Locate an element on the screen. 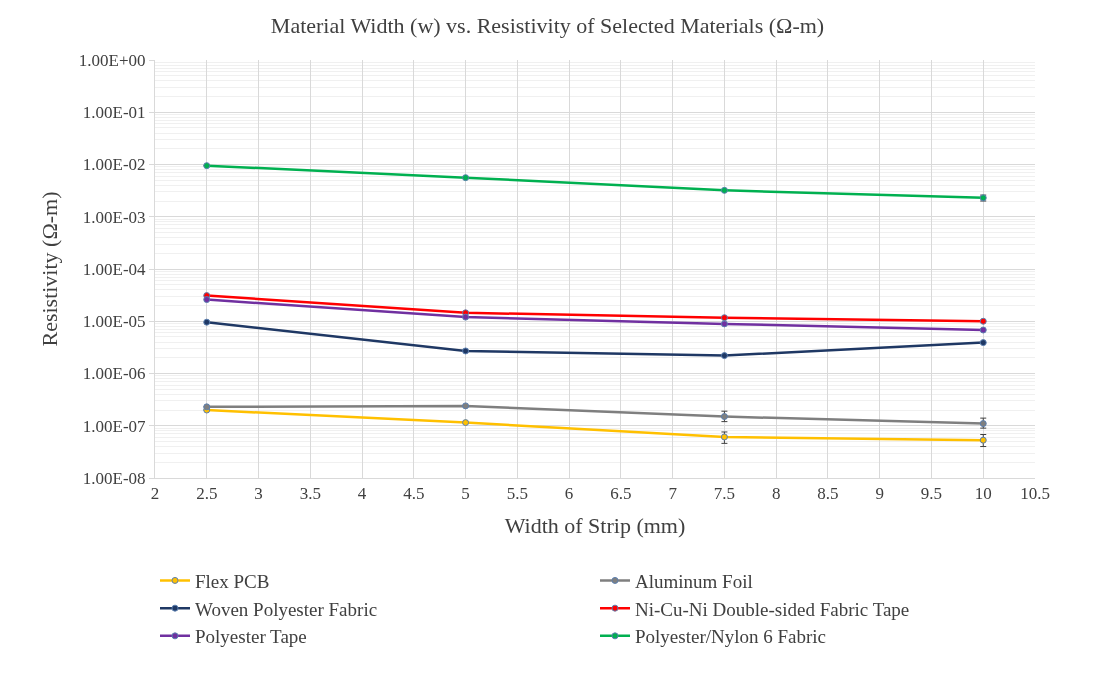 The height and width of the screenshot is (693, 1095). x-tick-label: 10 is located at coordinates (983, 494).